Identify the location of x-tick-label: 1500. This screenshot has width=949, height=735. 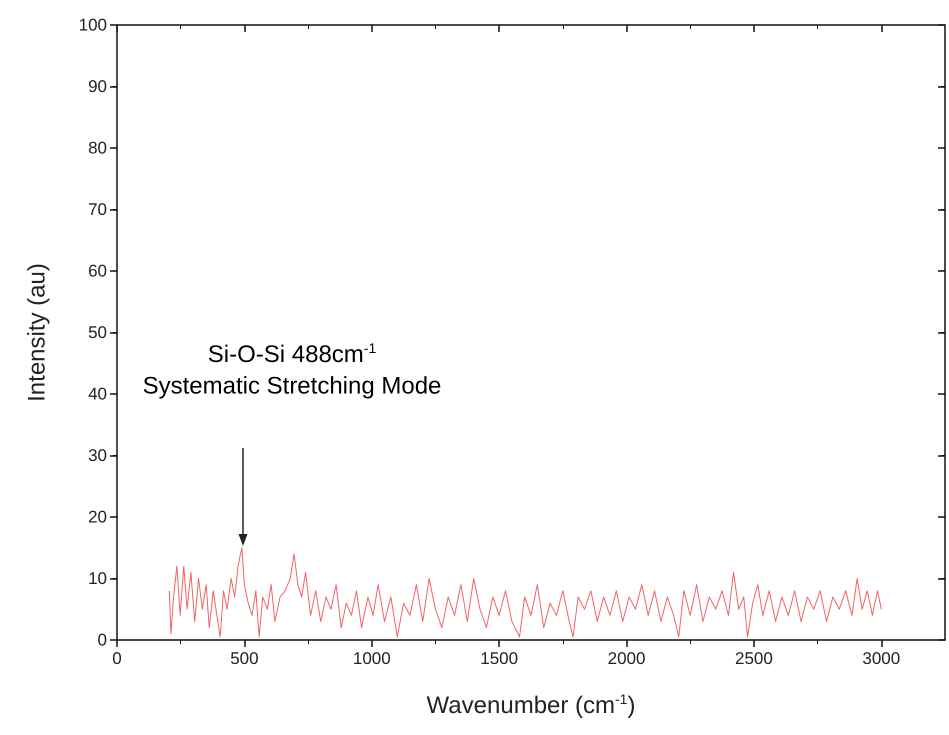
(499, 658).